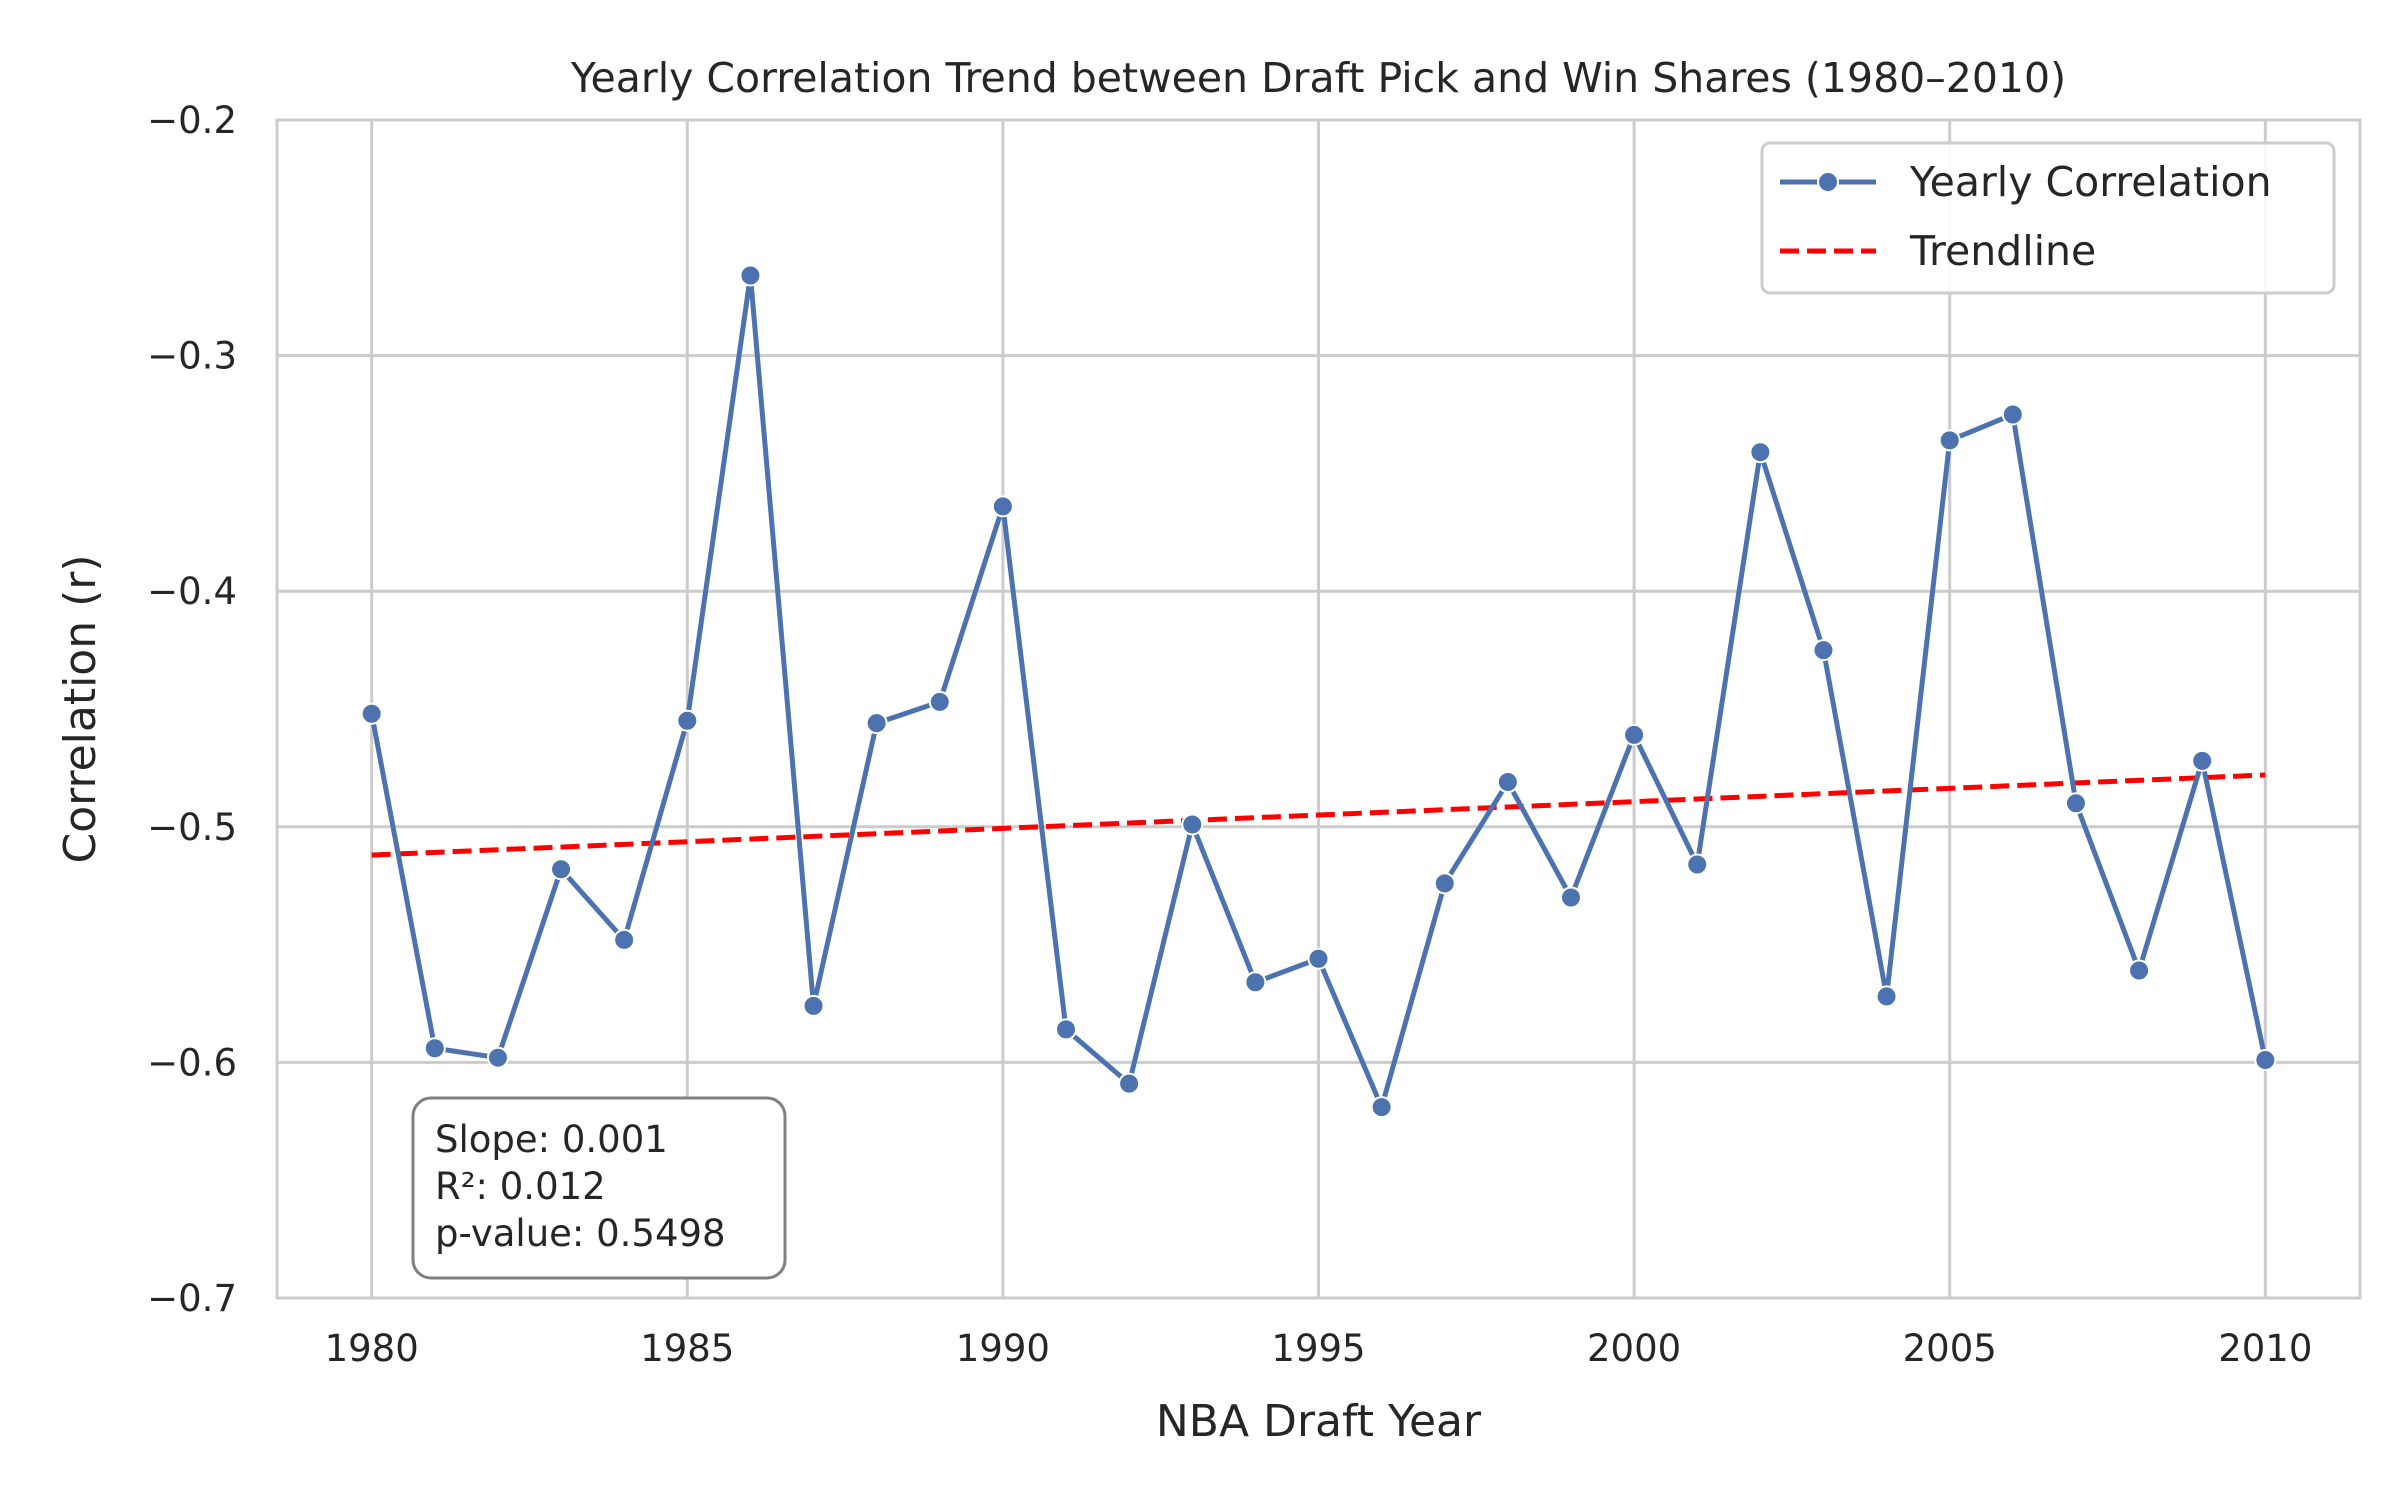 The image size is (2400, 1504). What do you see at coordinates (687, 1348) in the screenshot?
I see `x-tick-label: 1985` at bounding box center [687, 1348].